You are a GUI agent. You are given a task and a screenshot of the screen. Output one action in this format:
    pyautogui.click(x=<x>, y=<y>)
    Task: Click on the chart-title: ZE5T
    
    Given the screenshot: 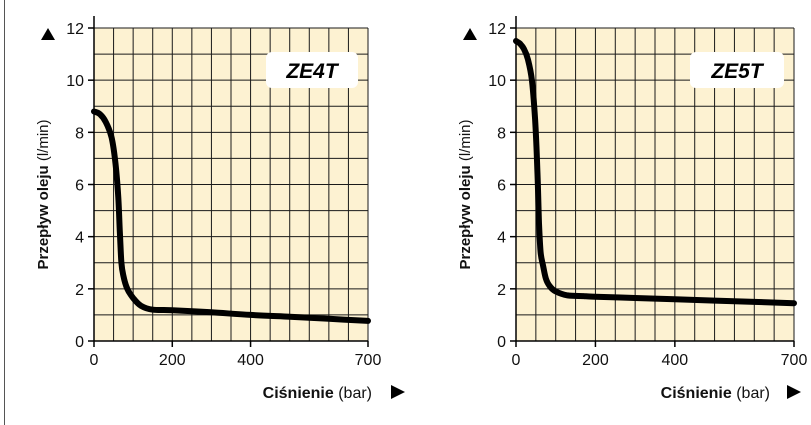 What is the action you would take?
    pyautogui.click(x=737, y=71)
    